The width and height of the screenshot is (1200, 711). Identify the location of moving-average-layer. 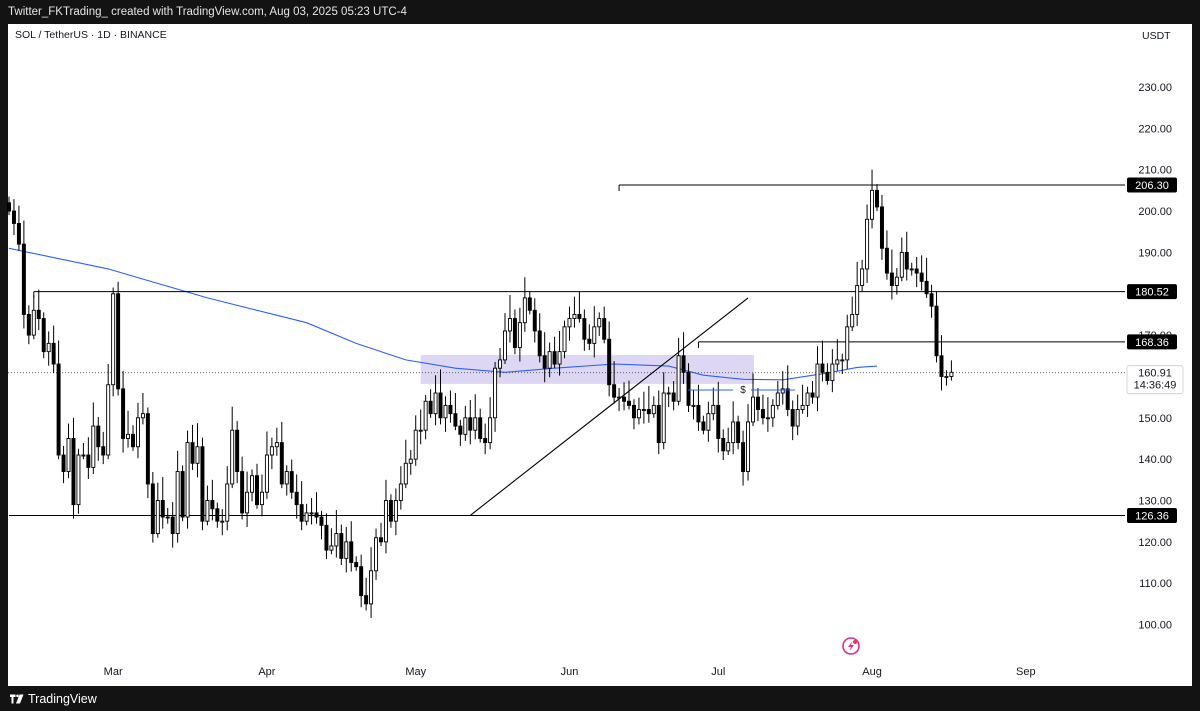
(443, 314).